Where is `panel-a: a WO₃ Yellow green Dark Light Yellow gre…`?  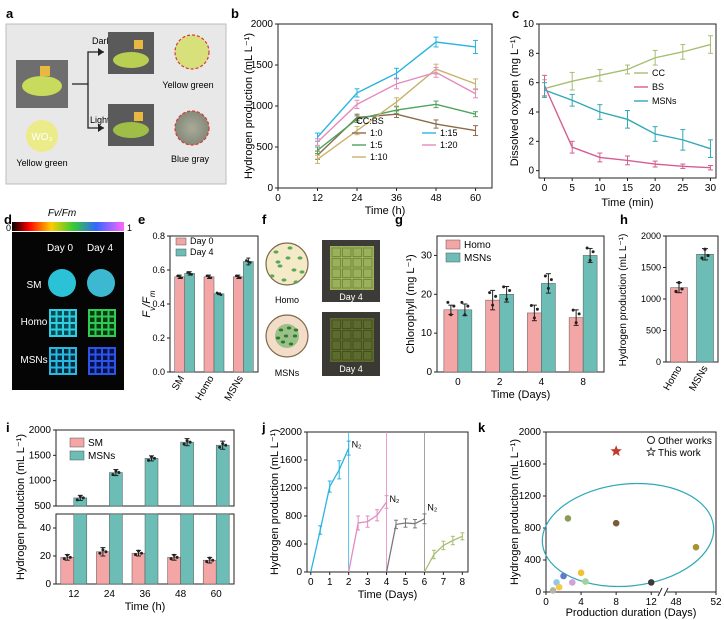
panel-a: a WO₃ Yellow green Dark Light Yellow gre… is located at coordinates (116, 95).